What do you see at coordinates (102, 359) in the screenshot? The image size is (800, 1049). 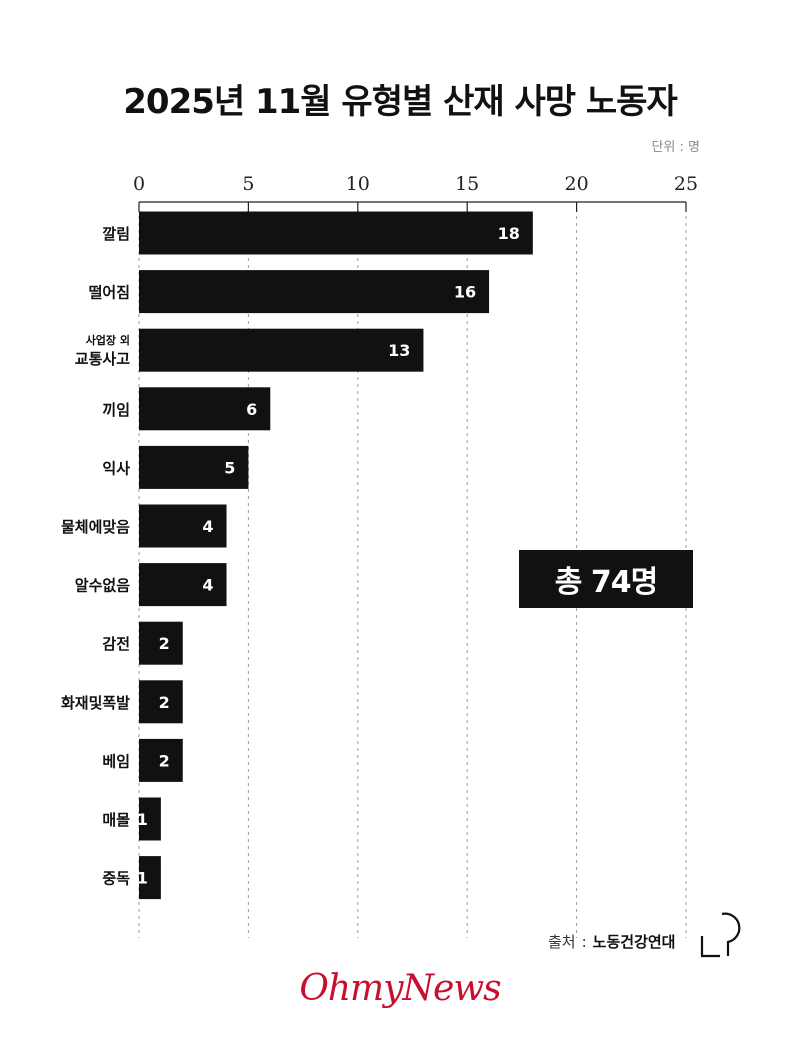 I see `category-label: 교통사고` at bounding box center [102, 359].